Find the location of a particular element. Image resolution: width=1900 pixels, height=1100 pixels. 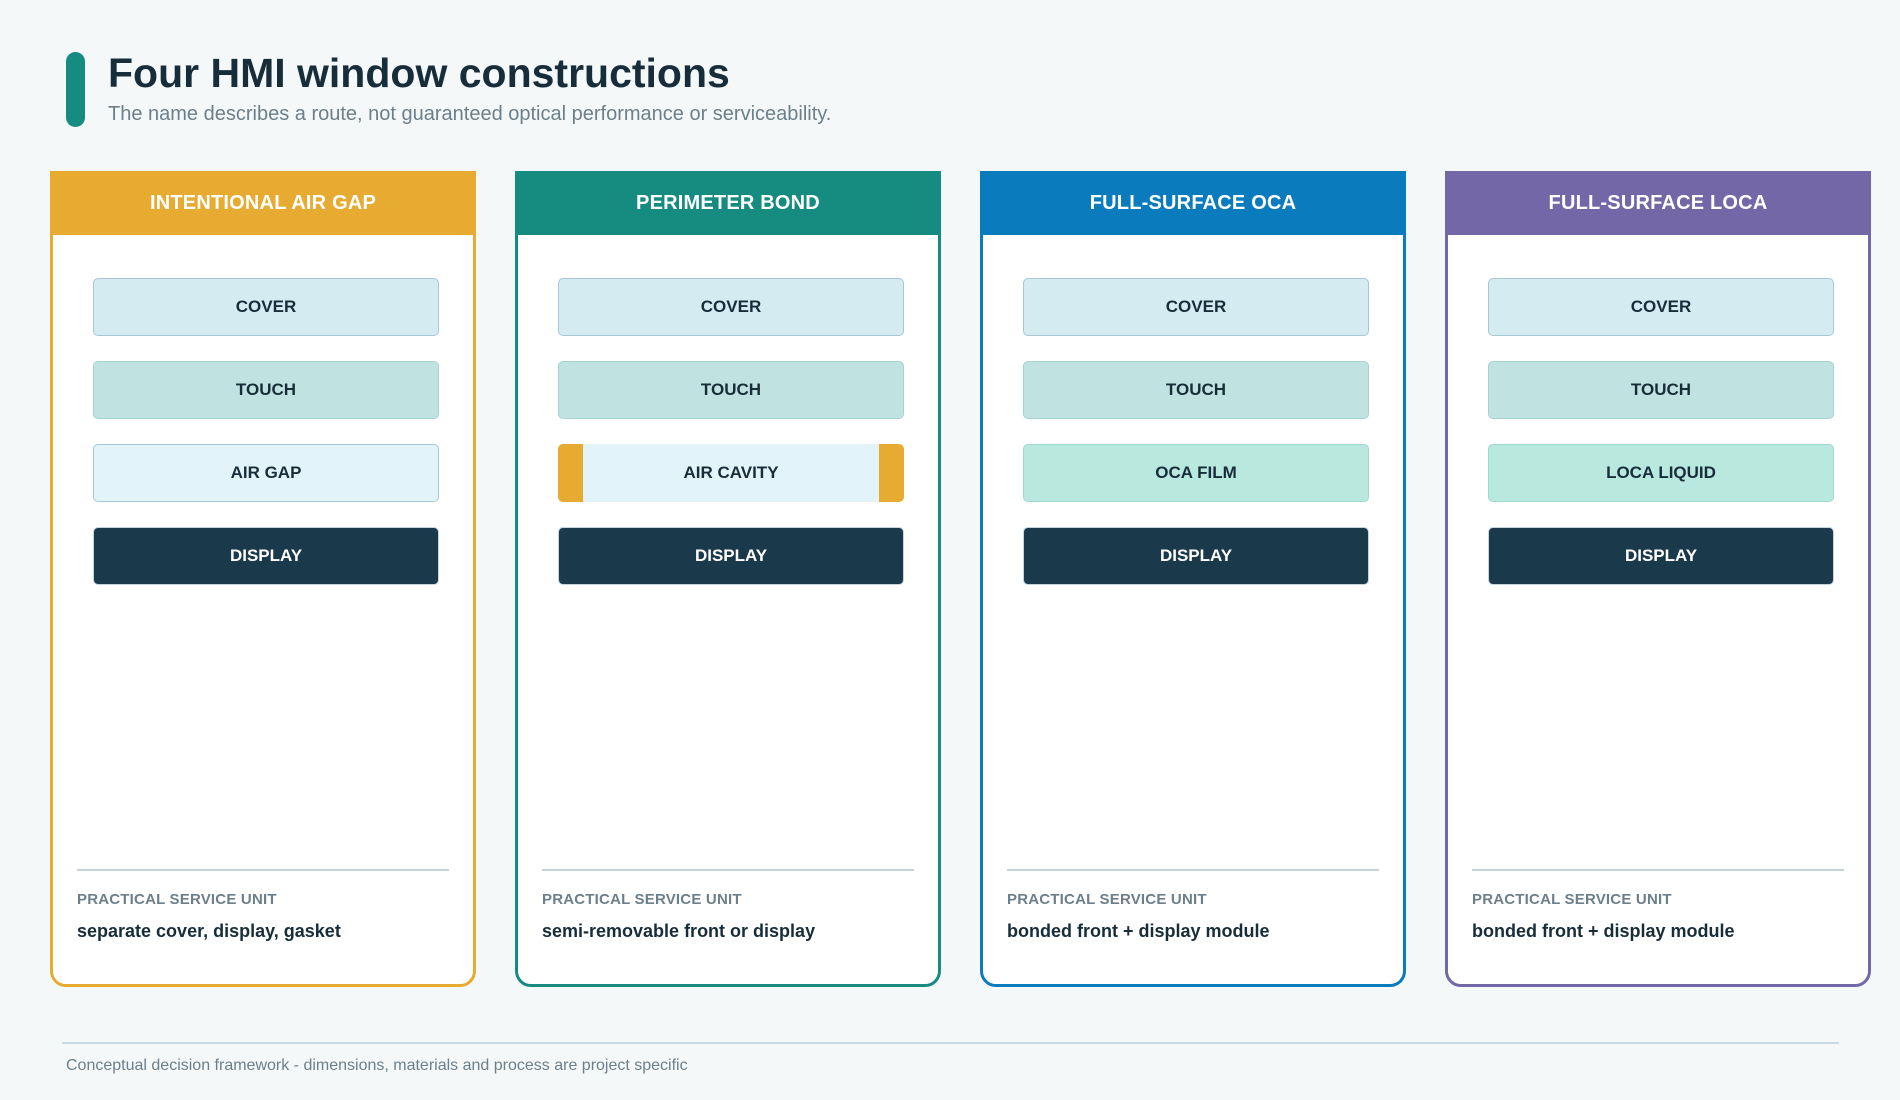

card-title: FULL-SURFACE OCA is located at coordinates (1193, 203).